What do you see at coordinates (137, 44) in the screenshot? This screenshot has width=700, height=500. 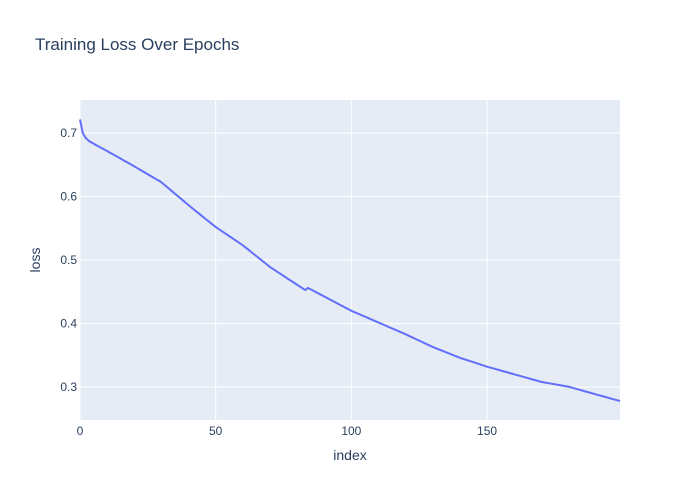 I see `chart-title: Training Loss Over Epochs` at bounding box center [137, 44].